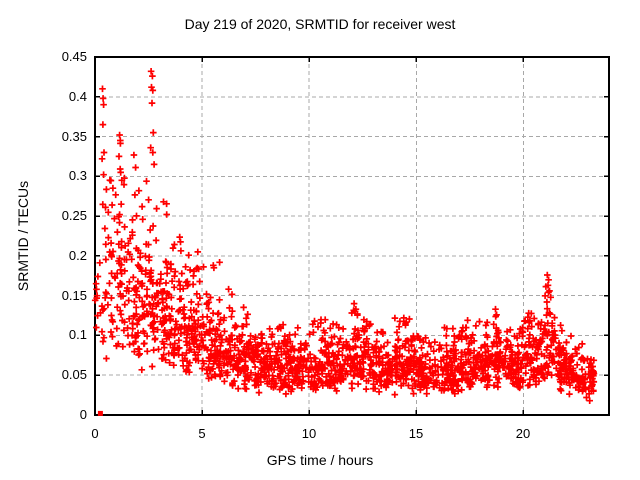 The image size is (640, 480). I want to click on x-tick-label-15: 15, so click(416, 433).